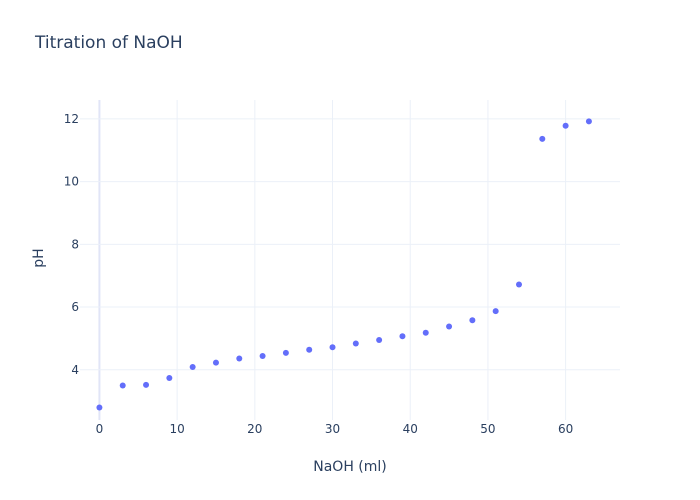 Image resolution: width=700 pixels, height=500 pixels. I want to click on y-tick-label: 4, so click(75, 370).